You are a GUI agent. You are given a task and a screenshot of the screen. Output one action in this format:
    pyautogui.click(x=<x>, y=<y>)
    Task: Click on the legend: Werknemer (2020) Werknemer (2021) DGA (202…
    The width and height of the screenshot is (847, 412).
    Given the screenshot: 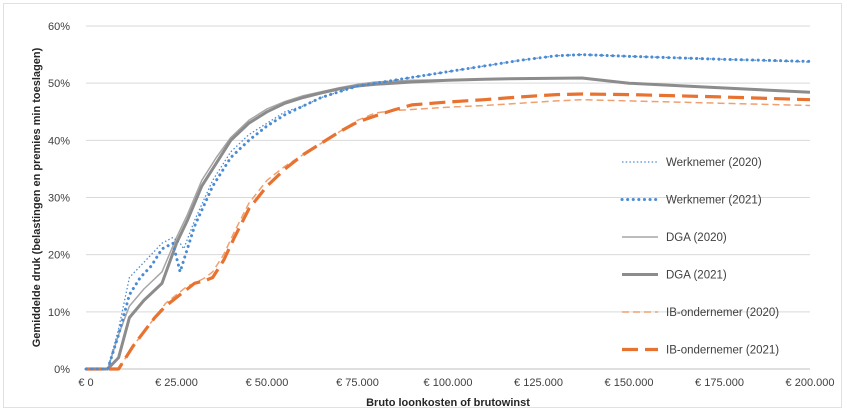 What is the action you would take?
    pyautogui.click(x=699, y=257)
    